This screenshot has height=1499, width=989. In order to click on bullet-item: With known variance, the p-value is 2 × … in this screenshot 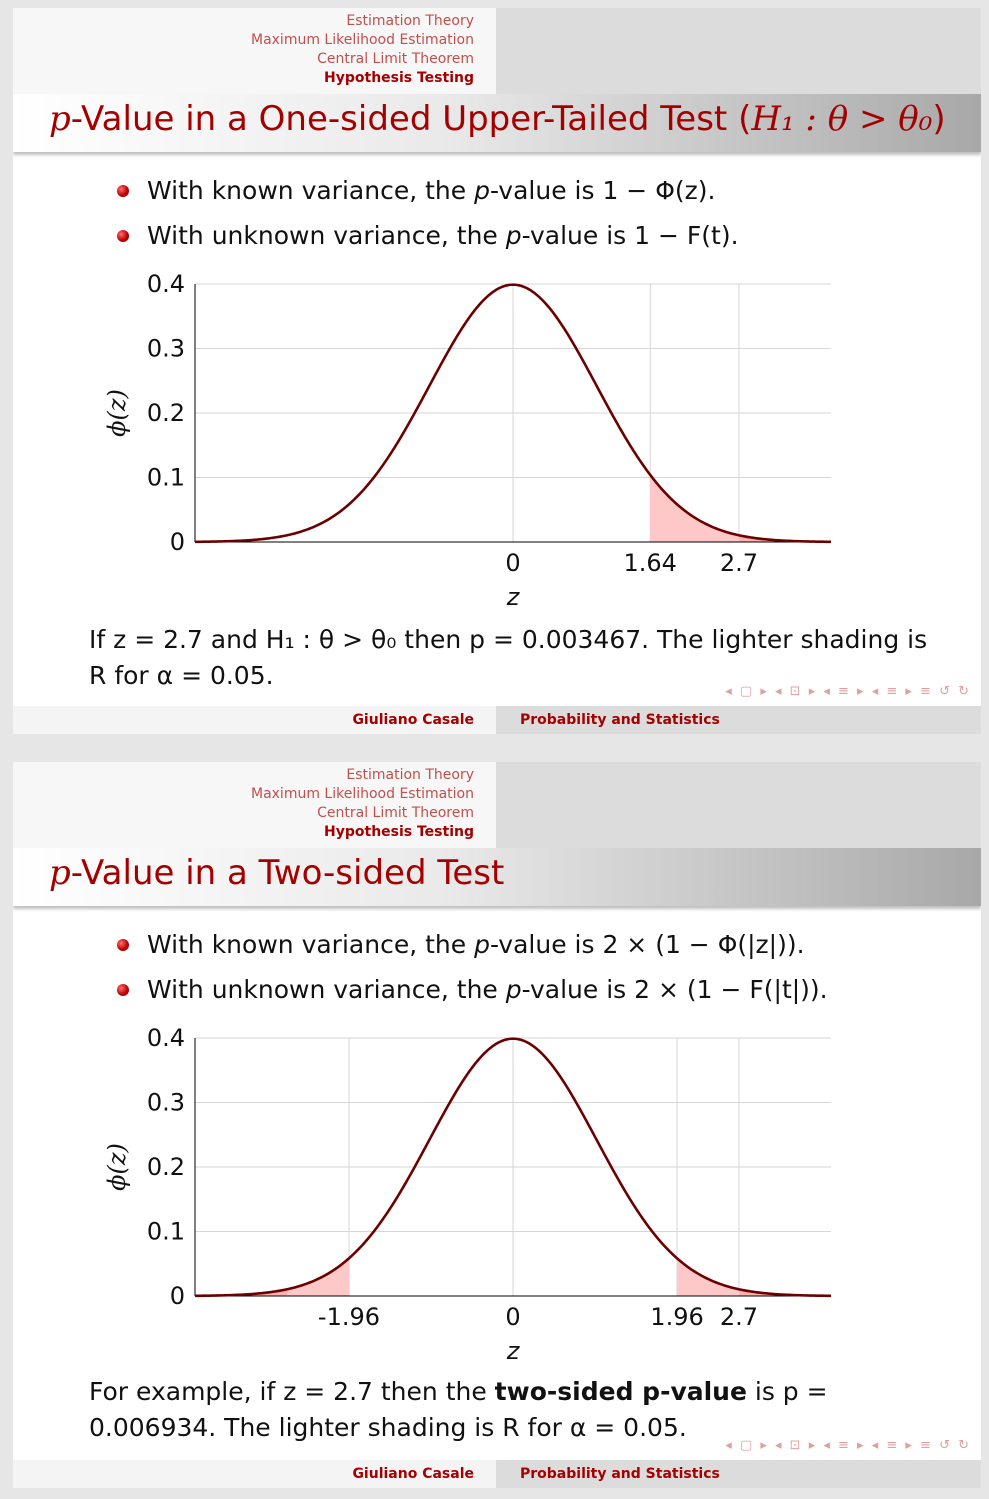, I will do `click(472, 945)`.